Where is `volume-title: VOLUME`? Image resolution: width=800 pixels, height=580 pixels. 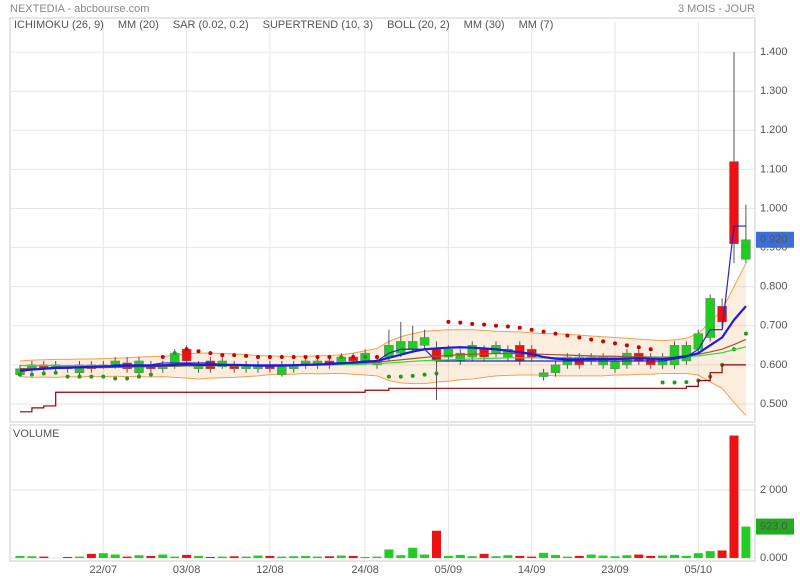 volume-title: VOLUME is located at coordinates (36, 434).